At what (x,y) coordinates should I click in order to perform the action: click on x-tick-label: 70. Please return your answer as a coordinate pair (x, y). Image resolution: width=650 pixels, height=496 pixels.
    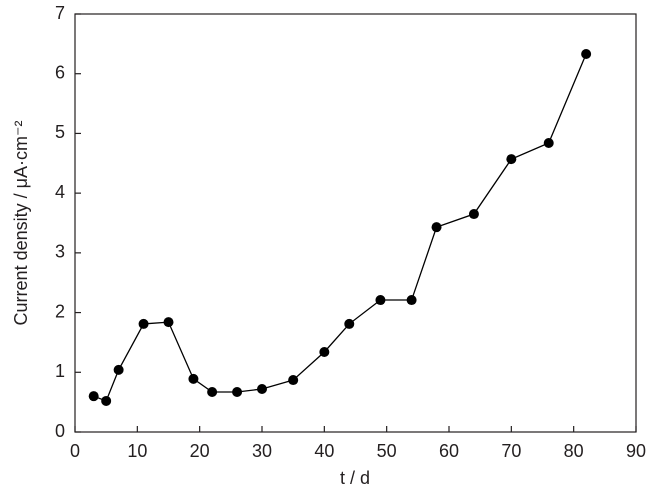
    Looking at the image, I should click on (511, 451).